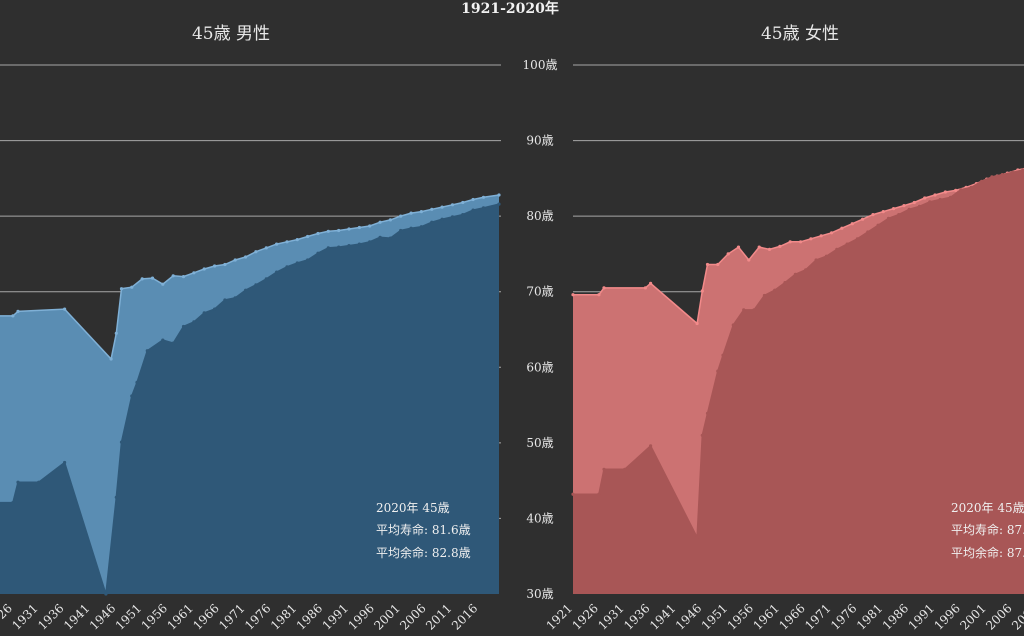 The width and height of the screenshot is (1024, 636). Describe the element at coordinates (754, 310) in the screenshot. I see `female-point-lifespan-1956` at that location.